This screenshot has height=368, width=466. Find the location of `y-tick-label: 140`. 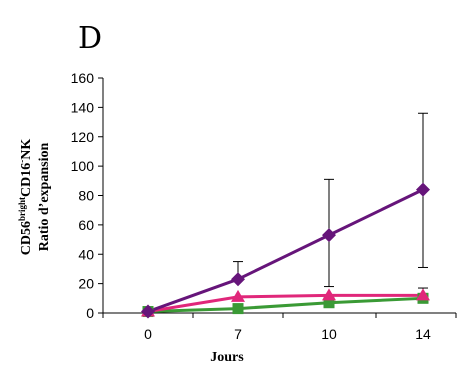

y-tick-label: 140 is located at coordinates (83, 107).